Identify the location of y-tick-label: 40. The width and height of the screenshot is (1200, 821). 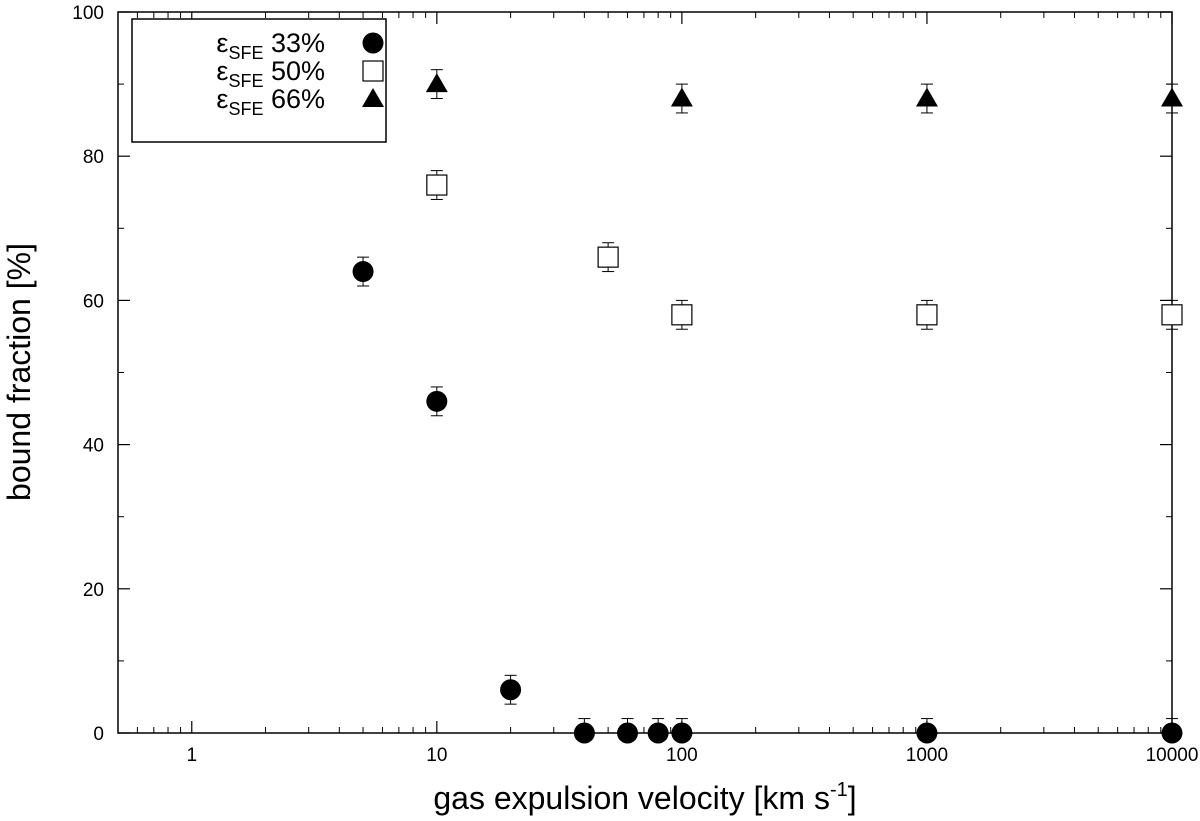
(93, 446).